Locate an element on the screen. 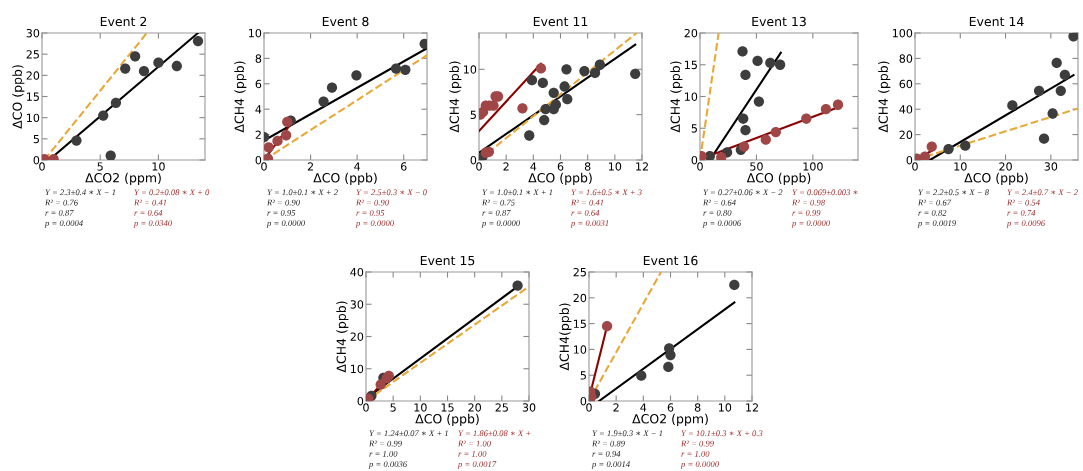  text: R² = 0.76 is located at coordinates (61, 202).